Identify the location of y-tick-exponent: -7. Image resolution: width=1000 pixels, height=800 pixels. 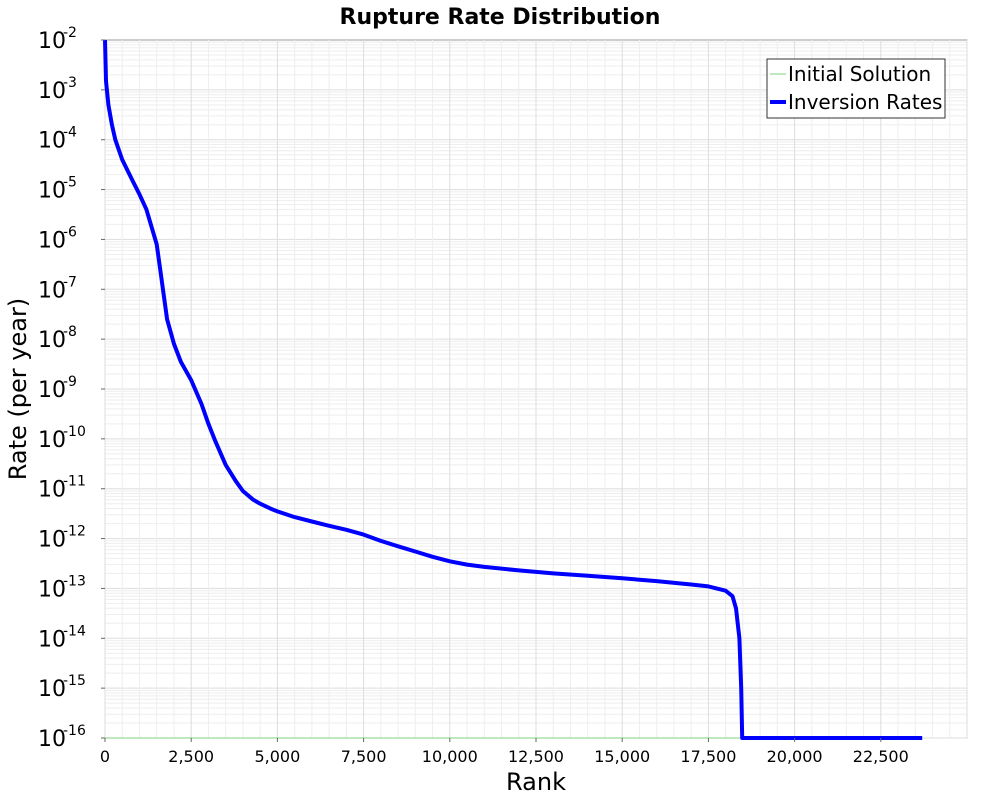
(70, 282).